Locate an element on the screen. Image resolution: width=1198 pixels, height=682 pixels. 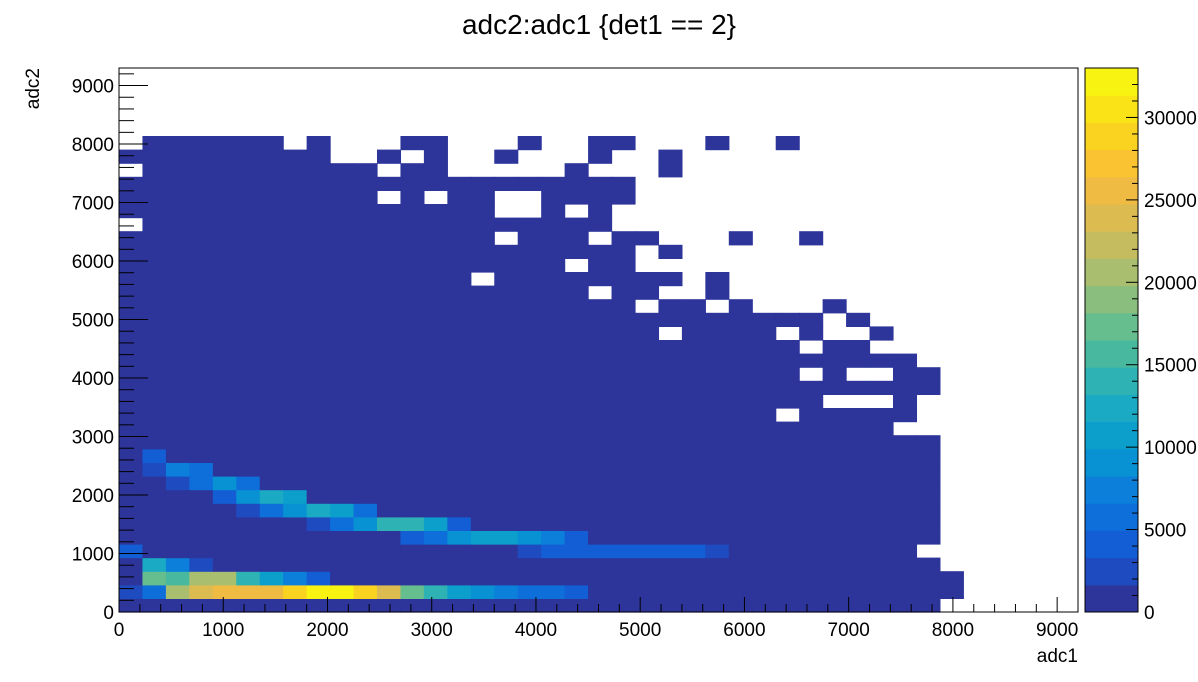
palette-tick-label: 30000 is located at coordinates (1170, 118).